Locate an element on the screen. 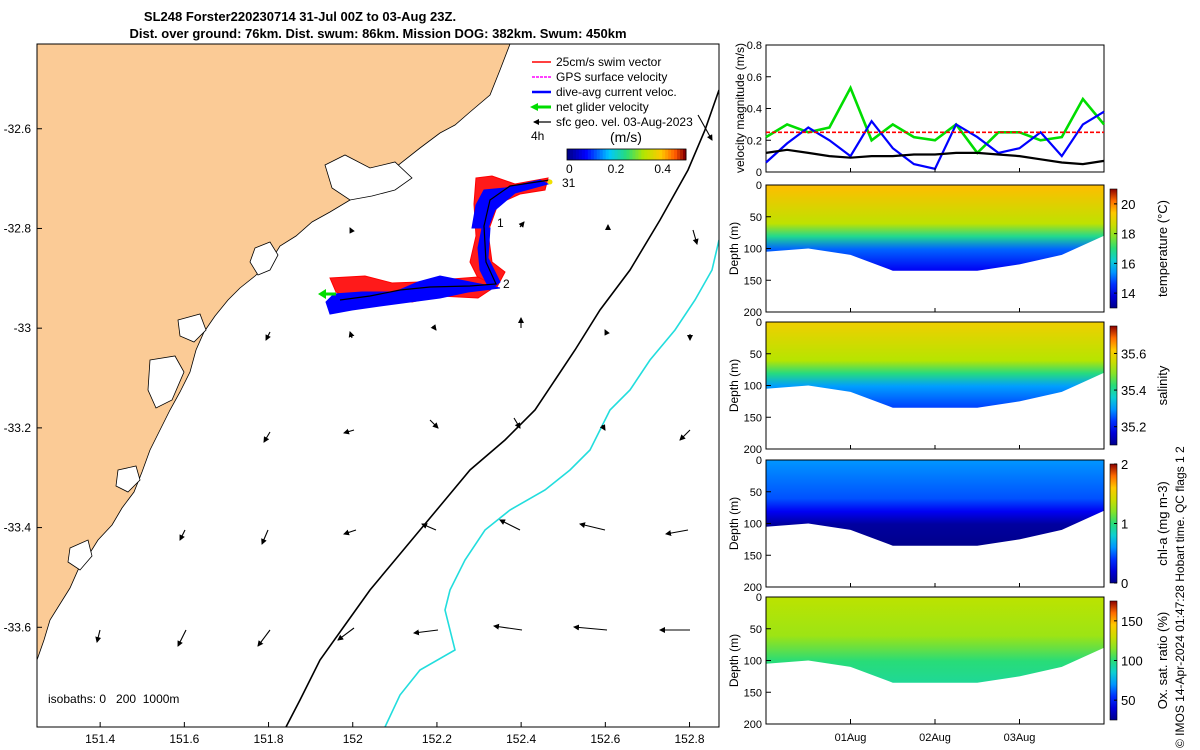 Image resolution: width=1200 pixels, height=750 pixels. section-y-tick-label: 0 is located at coordinates (759, 323).